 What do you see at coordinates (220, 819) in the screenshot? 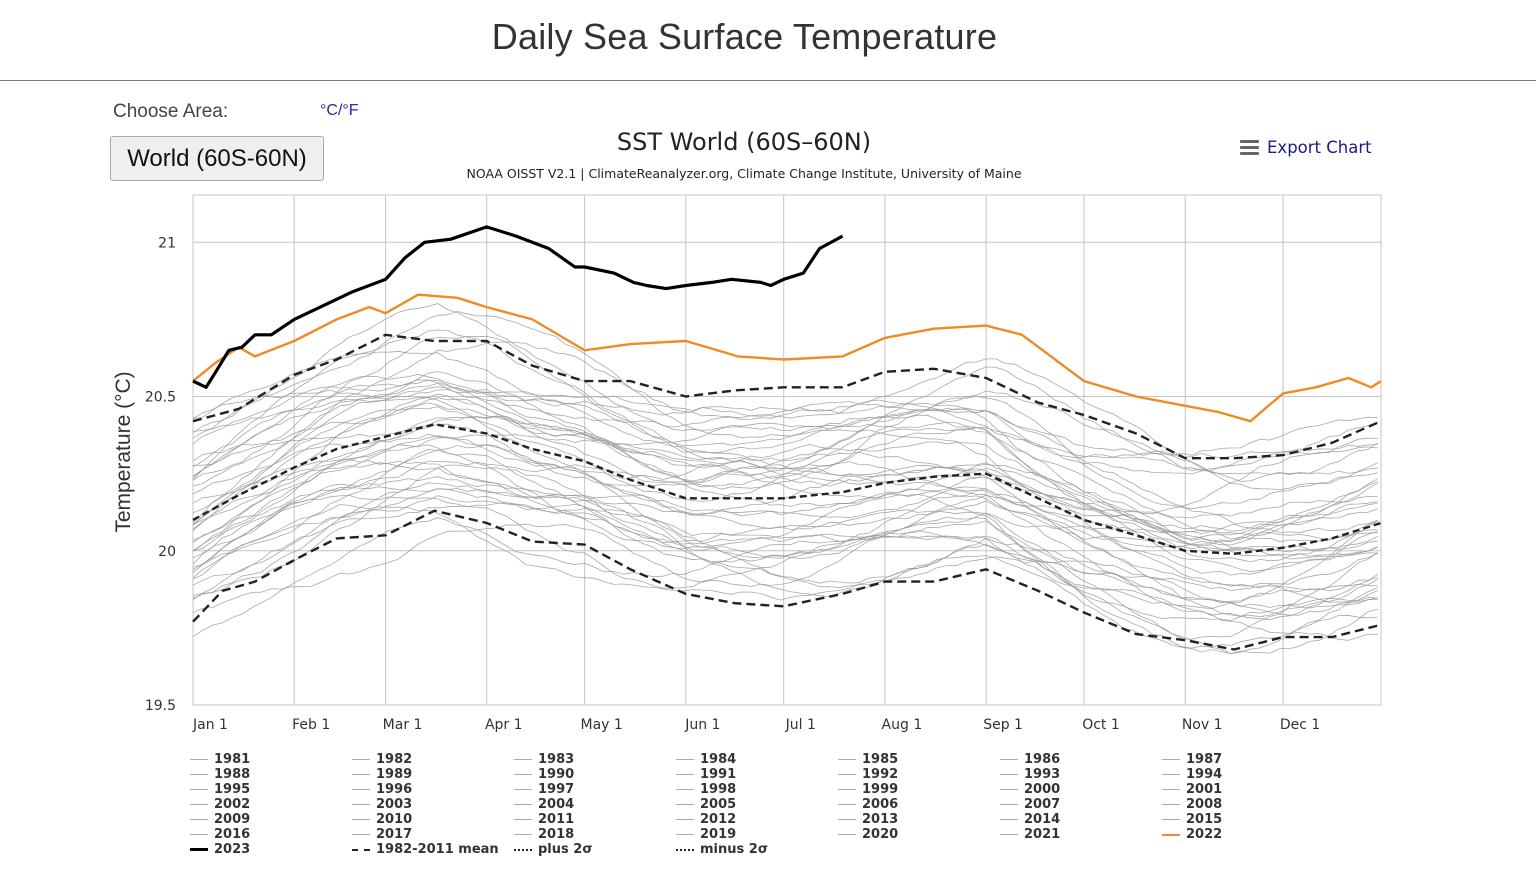
I see `legend-item: 2009` at bounding box center [220, 819].